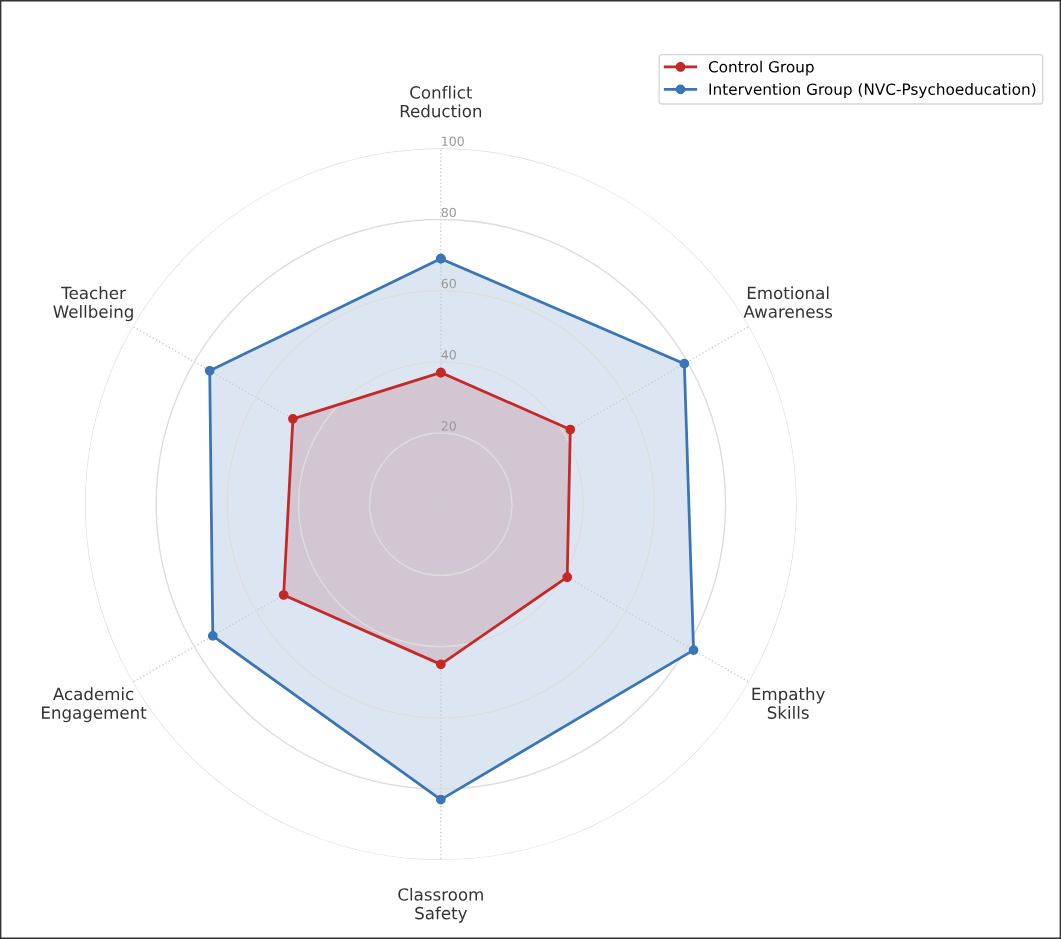  I want to click on y-tick-label: 40, so click(448, 355).